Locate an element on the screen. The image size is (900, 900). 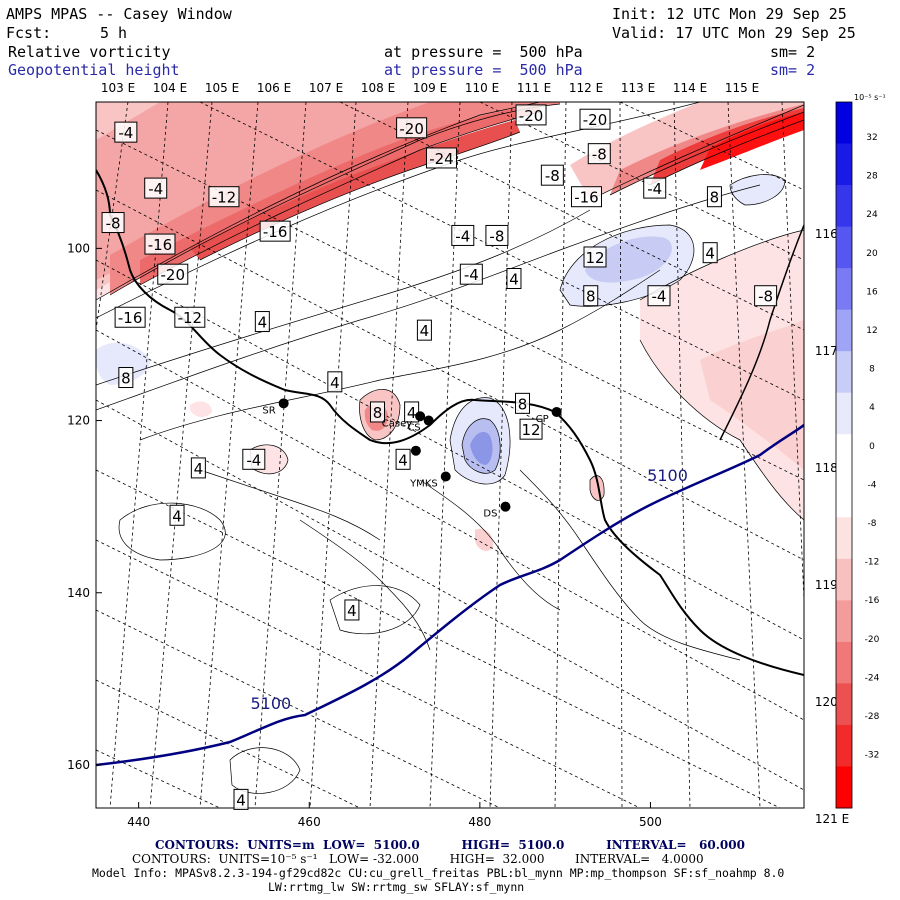
field1-name: Relative vorticity is located at coordinates (89, 52).